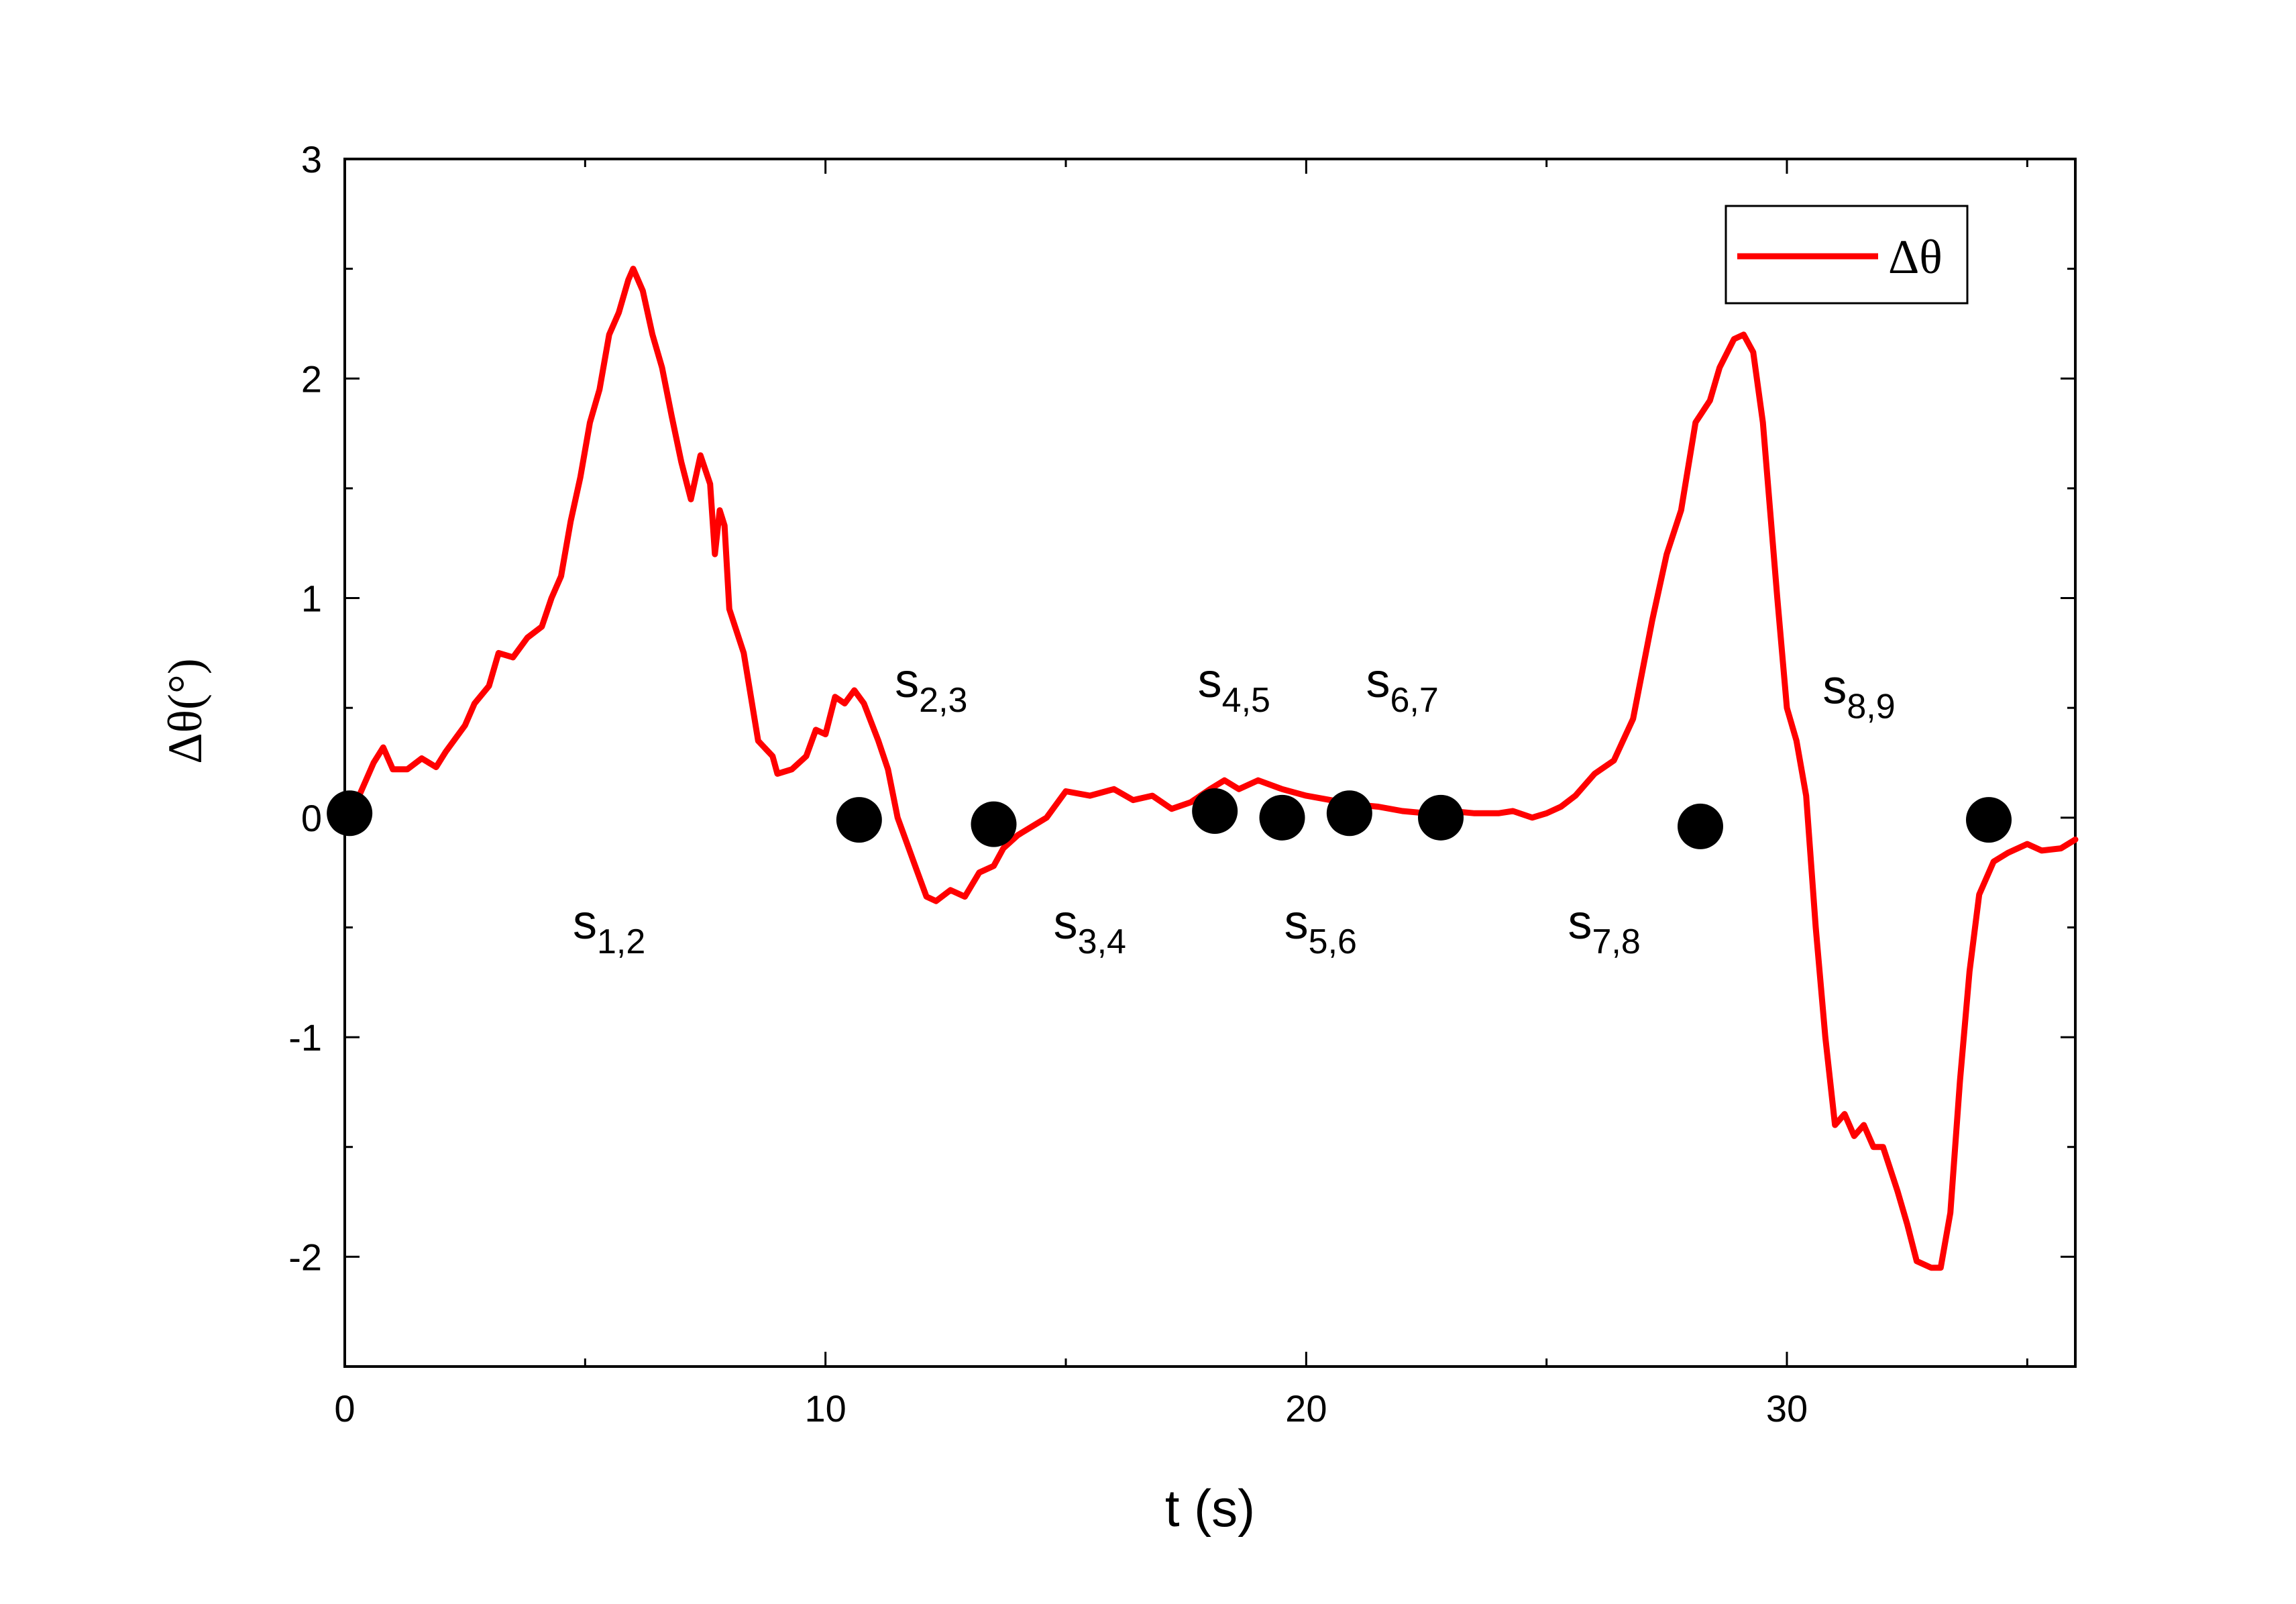 The image size is (2296, 1604). What do you see at coordinates (305, 1257) in the screenshot?
I see `y-tick-label: -2` at bounding box center [305, 1257].